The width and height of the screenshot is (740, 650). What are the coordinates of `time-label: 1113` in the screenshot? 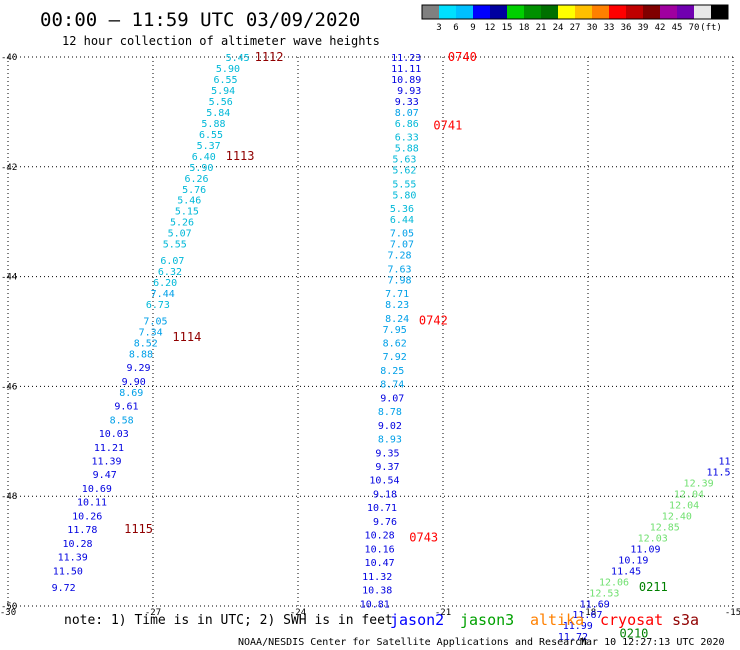 It's located at (240, 156).